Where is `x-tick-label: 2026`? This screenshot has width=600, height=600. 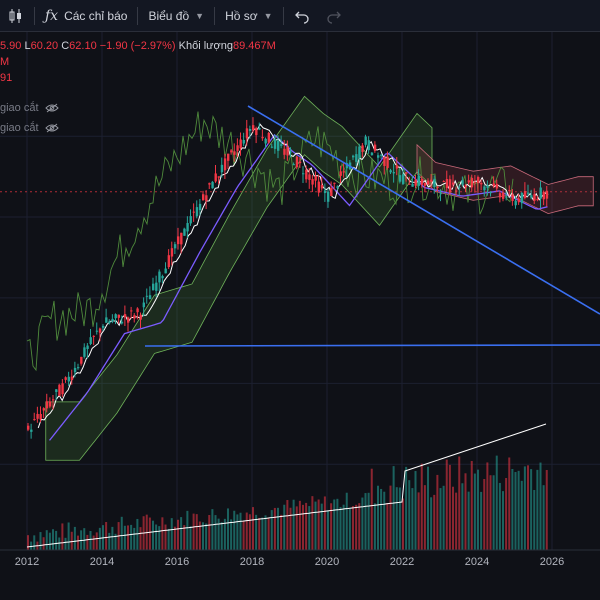
x-tick-label: 2026 is located at coordinates (552, 562).